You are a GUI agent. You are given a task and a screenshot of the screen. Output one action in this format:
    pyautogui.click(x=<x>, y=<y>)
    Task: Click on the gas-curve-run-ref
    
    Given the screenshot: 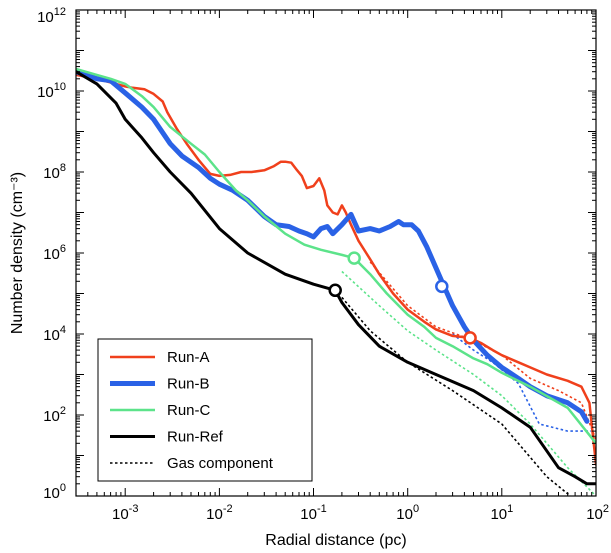 What is the action you would take?
    pyautogui.click(x=456, y=396)
    